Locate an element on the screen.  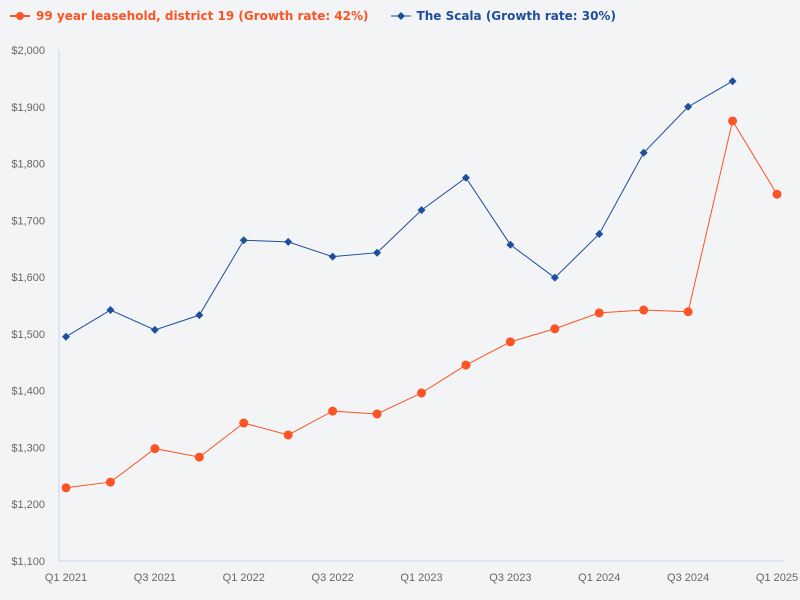
legend-label: The Scala (Growth rate: 30%) is located at coordinates (516, 16).